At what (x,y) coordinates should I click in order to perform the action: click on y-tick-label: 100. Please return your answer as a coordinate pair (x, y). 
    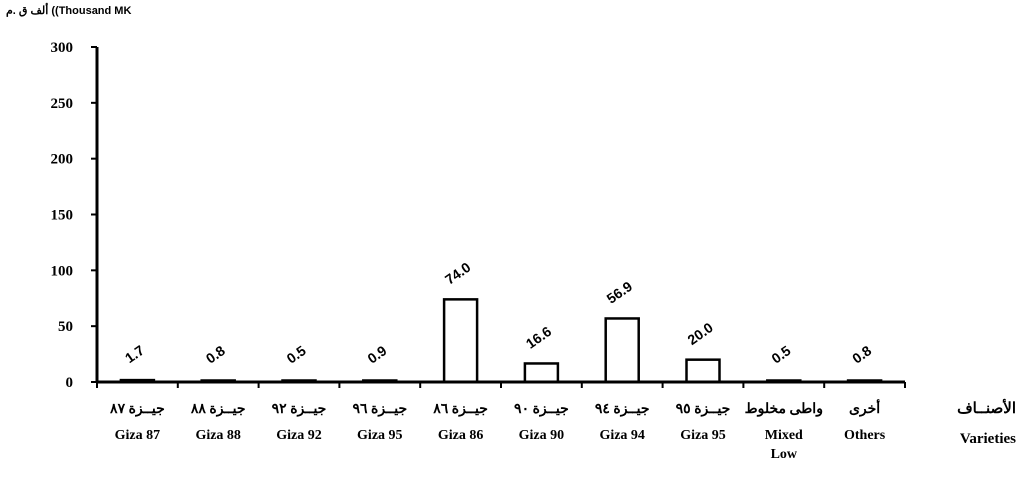
    Looking at the image, I should click on (62, 271).